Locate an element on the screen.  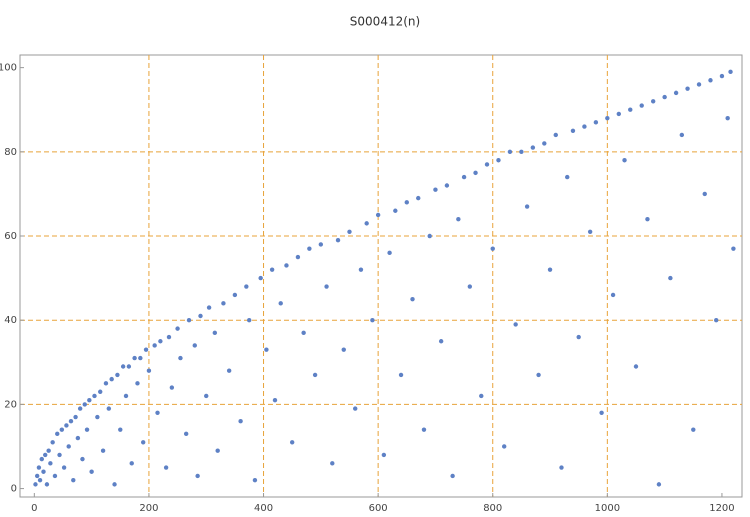
x-tick-label: 400 is located at coordinates (263, 508).